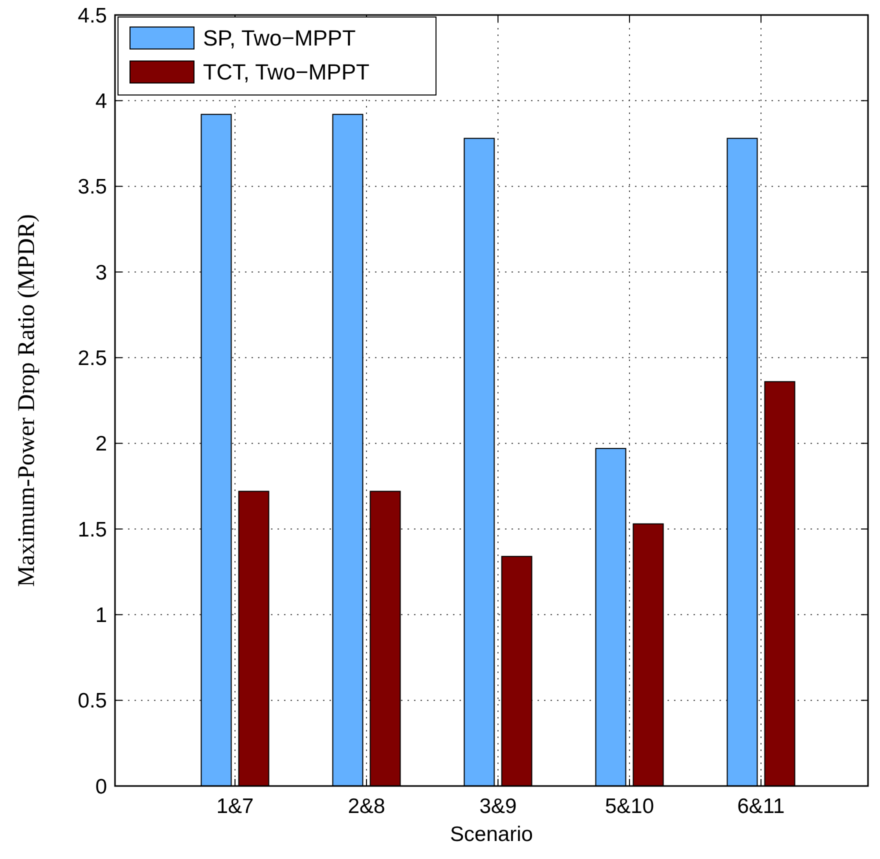 This screenshot has height=859, width=880. Describe the element at coordinates (367, 806) in the screenshot. I see `x-tick-label: 2&8` at that location.